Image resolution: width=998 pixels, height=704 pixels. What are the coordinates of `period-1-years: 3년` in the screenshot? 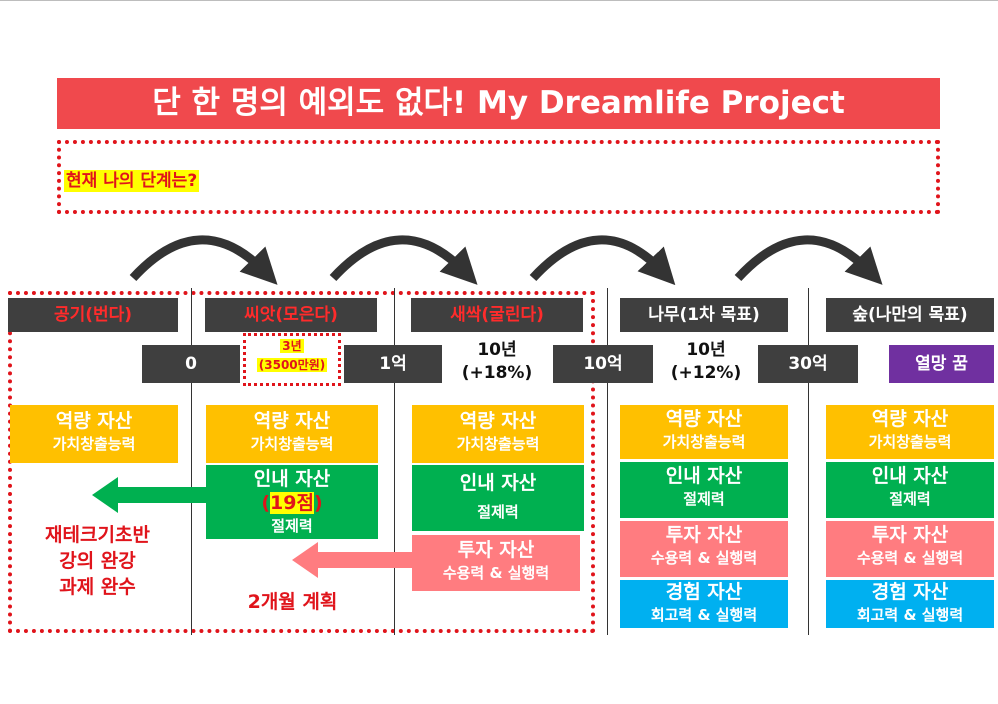 It's located at (292, 346).